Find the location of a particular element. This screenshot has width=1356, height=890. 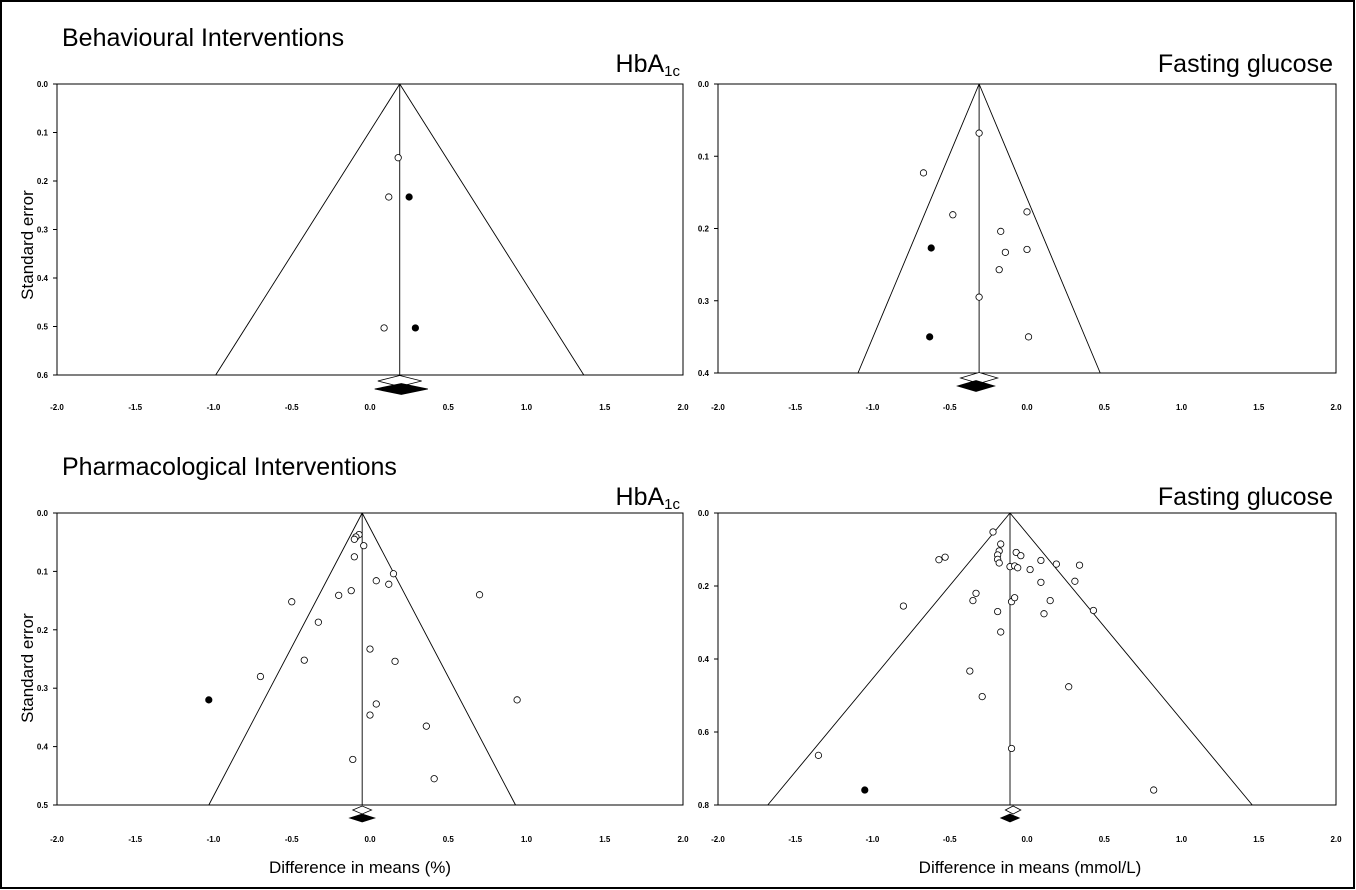

beh-fpg-ytick-label: 0.4 is located at coordinates (704, 373).